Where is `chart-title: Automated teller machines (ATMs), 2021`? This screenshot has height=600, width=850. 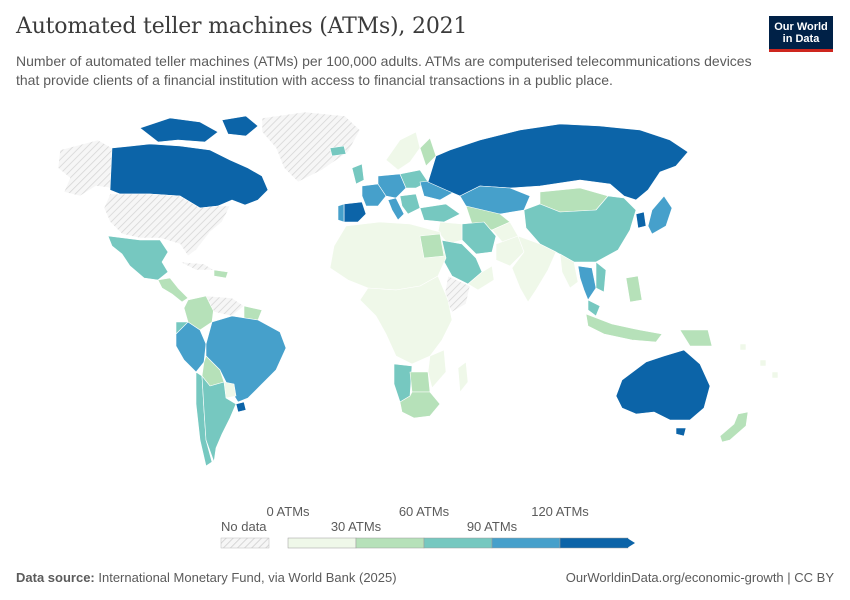
chart-title: Automated teller machines (ATMs), 2021 is located at coordinates (242, 26).